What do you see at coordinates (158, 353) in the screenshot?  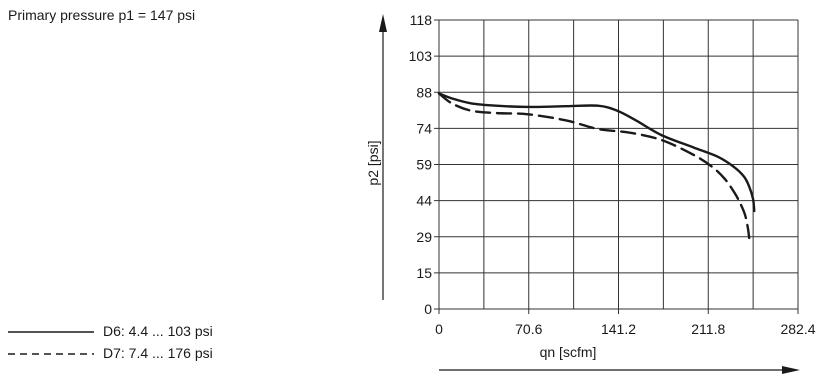 I see `legend-label: D7: 7.4 ... 176 psi` at bounding box center [158, 353].